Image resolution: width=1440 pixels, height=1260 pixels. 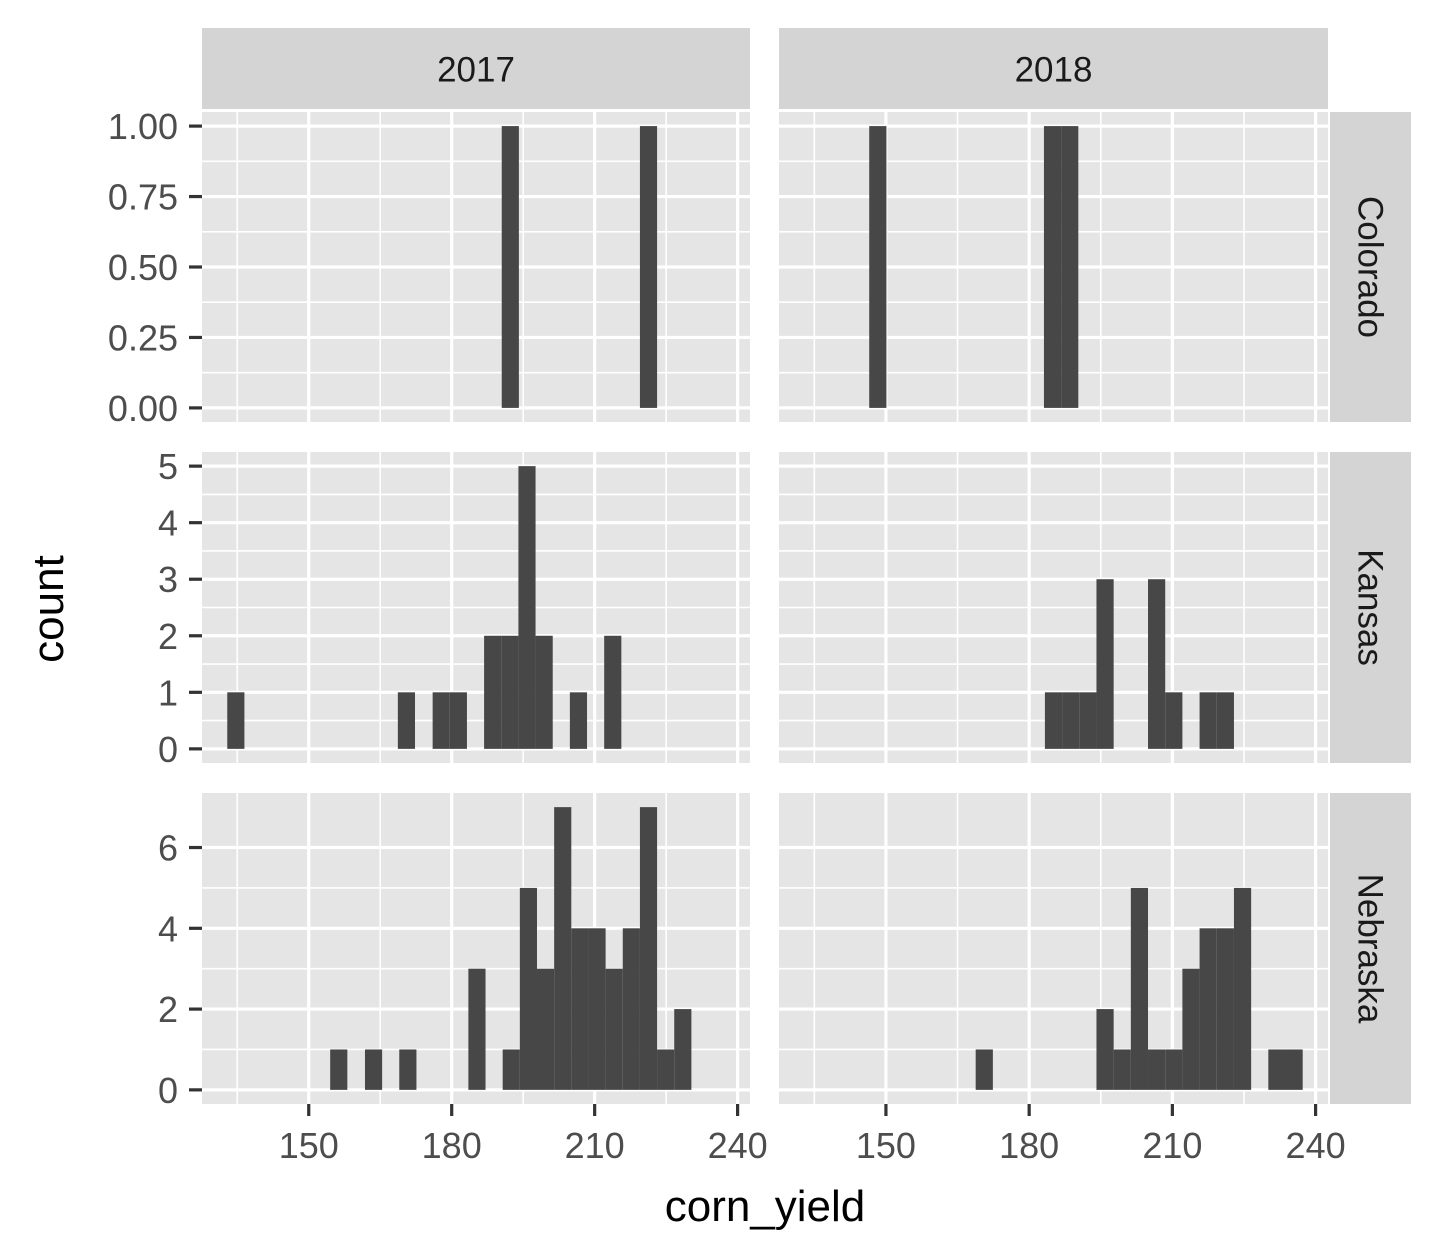 What do you see at coordinates (48, 609) in the screenshot?
I see `y-axis-title: count` at bounding box center [48, 609].